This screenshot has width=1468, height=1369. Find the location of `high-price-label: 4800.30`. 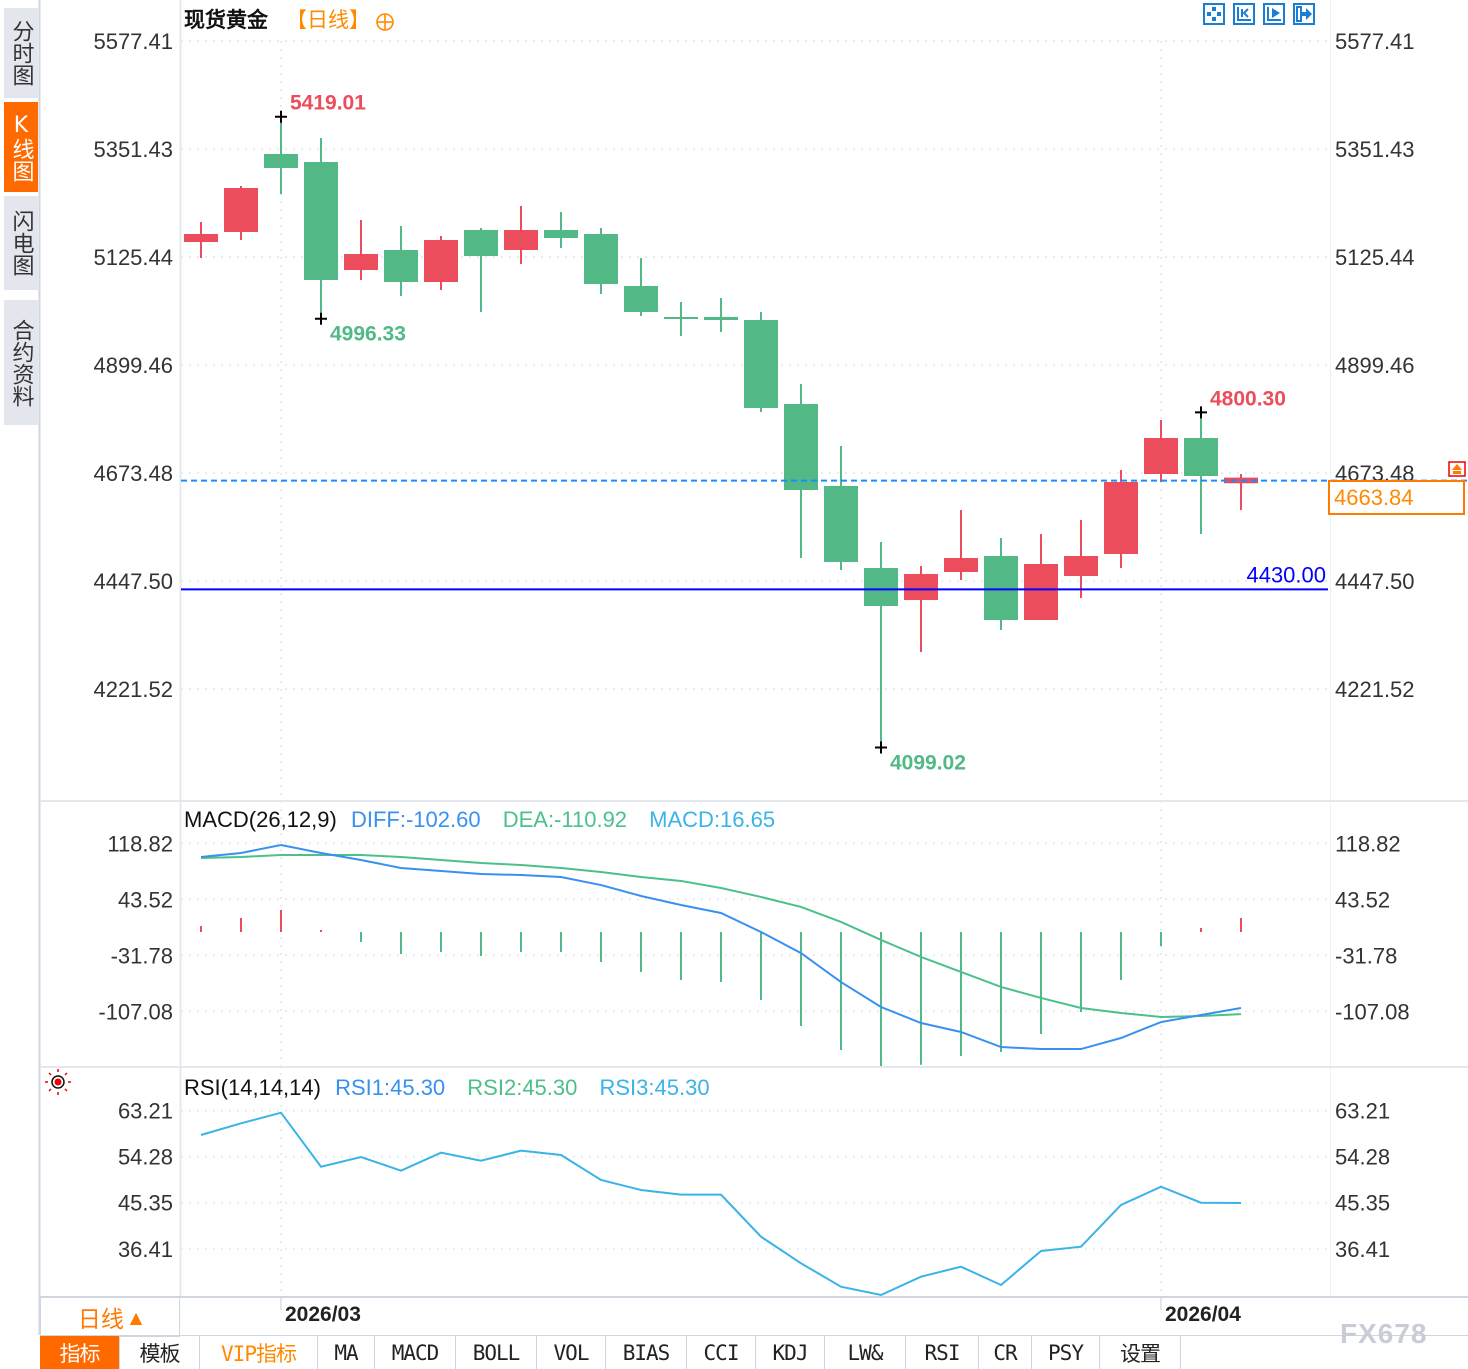

high-price-label: 4800.30 is located at coordinates (1248, 398).